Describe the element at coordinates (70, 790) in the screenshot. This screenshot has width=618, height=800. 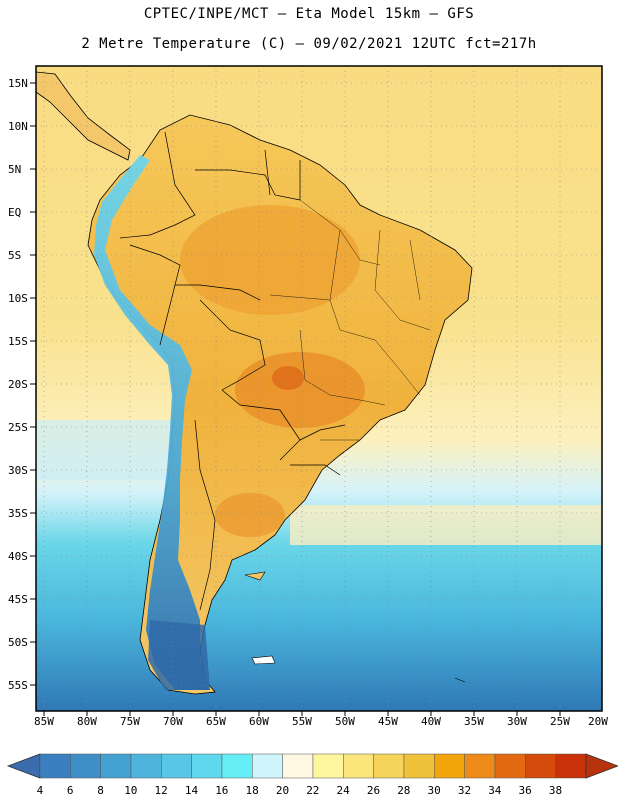
I see `colorbar-label: 6` at that location.